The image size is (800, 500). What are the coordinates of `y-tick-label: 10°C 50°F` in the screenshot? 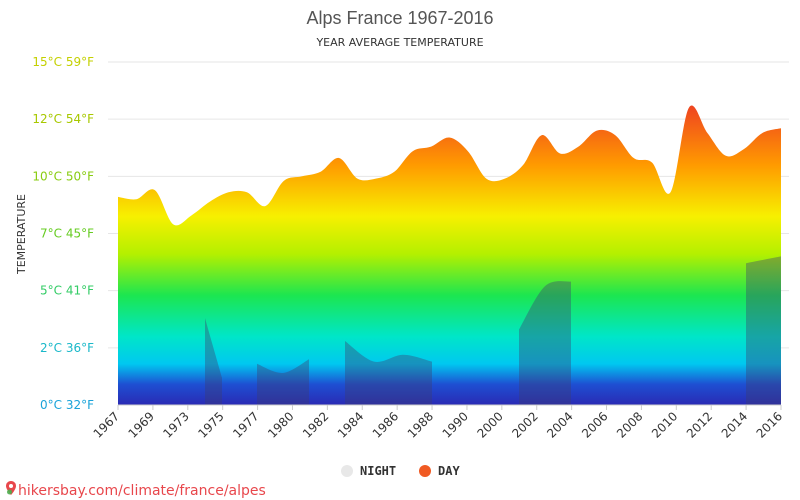 It's located at (63, 176).